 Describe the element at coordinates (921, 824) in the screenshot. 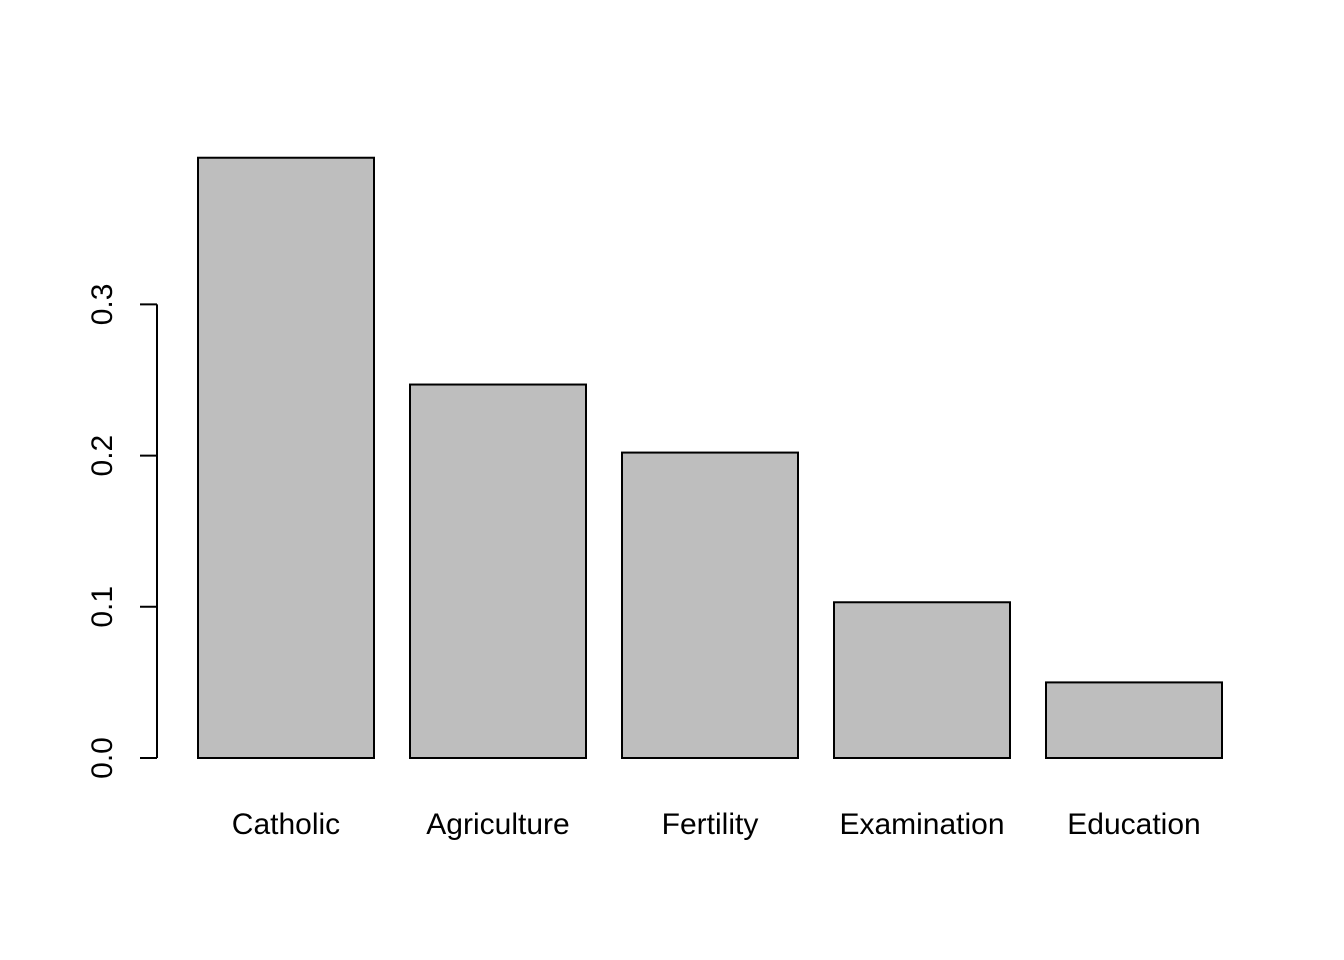

I see `x-tick-label: Examination` at that location.